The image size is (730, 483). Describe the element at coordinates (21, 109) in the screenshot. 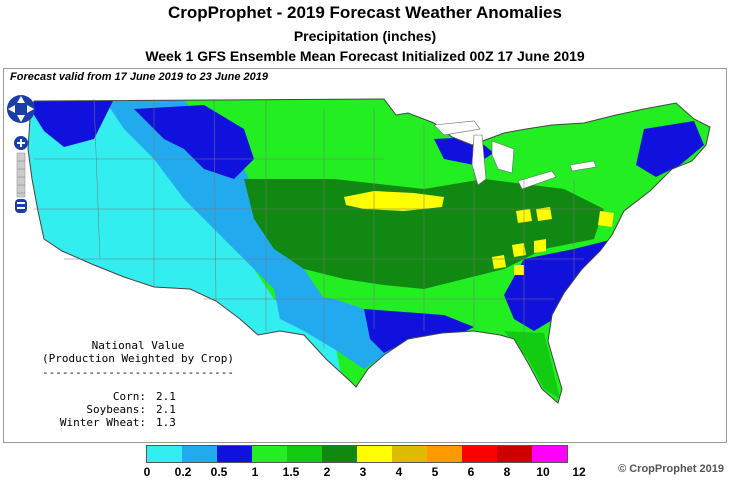

I see `pan-arrows-icon` at that location.